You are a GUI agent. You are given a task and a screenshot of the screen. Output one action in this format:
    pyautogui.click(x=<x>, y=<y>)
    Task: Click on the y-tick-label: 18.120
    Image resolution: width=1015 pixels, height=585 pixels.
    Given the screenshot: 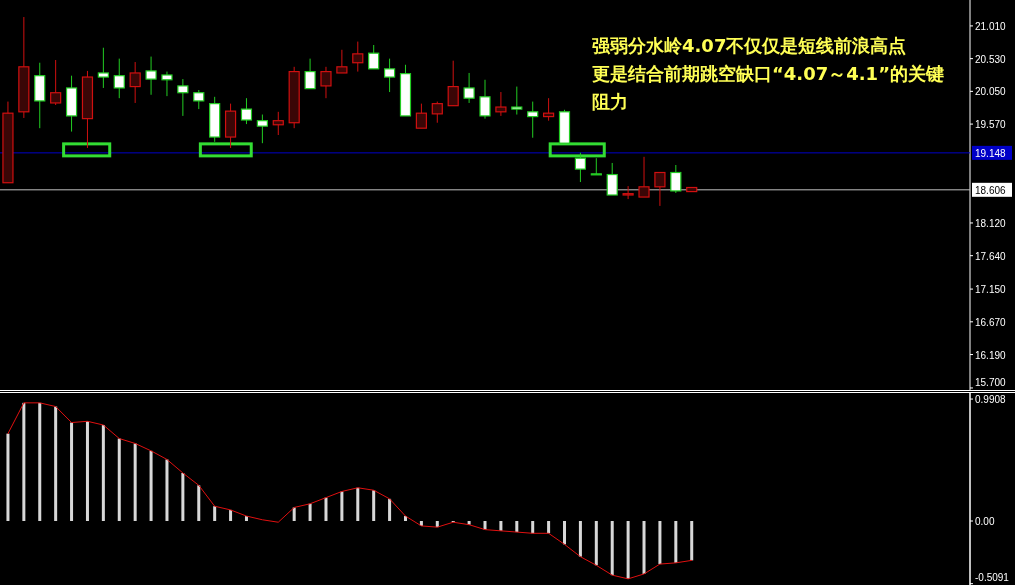 What is the action you would take?
    pyautogui.click(x=991, y=223)
    